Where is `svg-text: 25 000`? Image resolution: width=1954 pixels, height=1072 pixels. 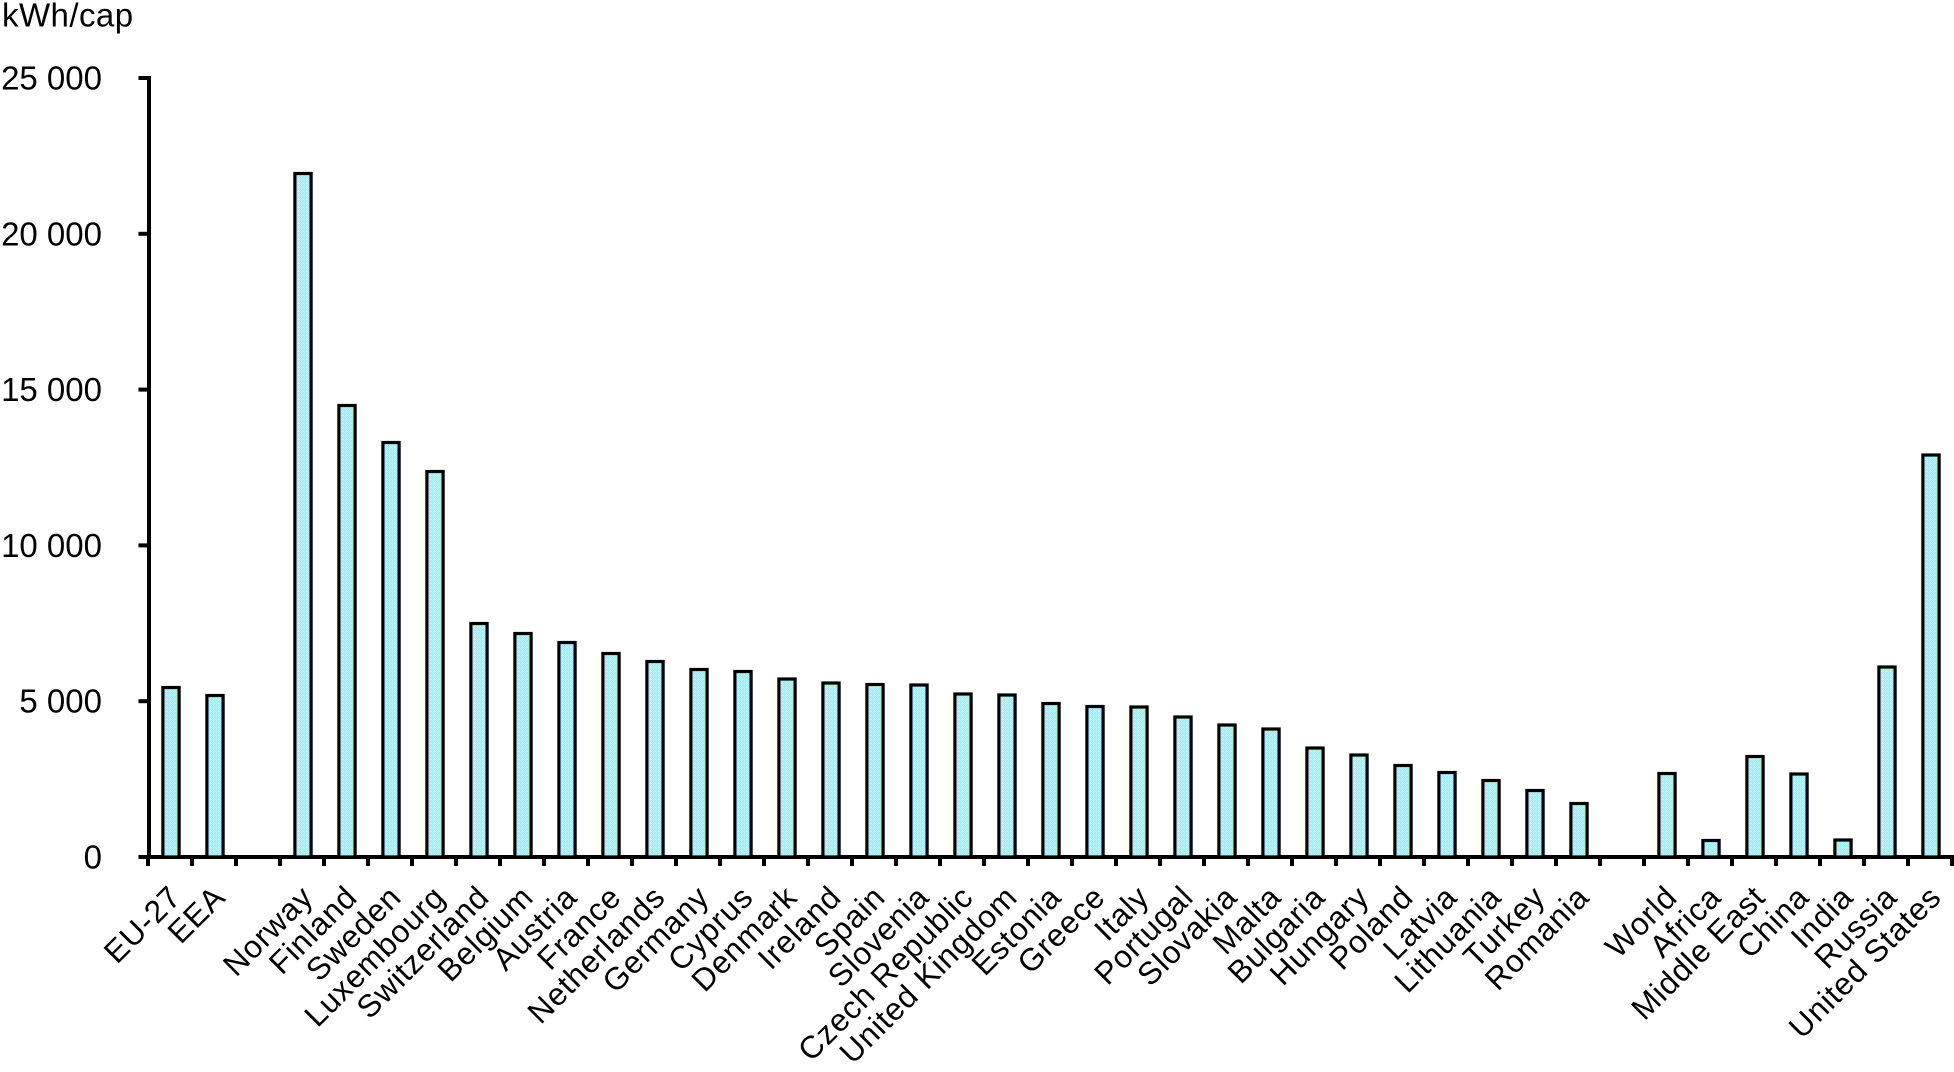 svg-text: 25 000 is located at coordinates (51, 78).